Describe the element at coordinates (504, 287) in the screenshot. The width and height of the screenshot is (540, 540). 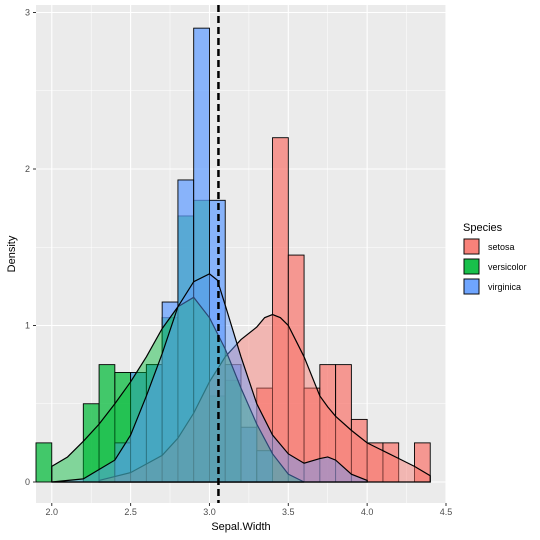
I see `legend-label-virginica: virginica` at that location.